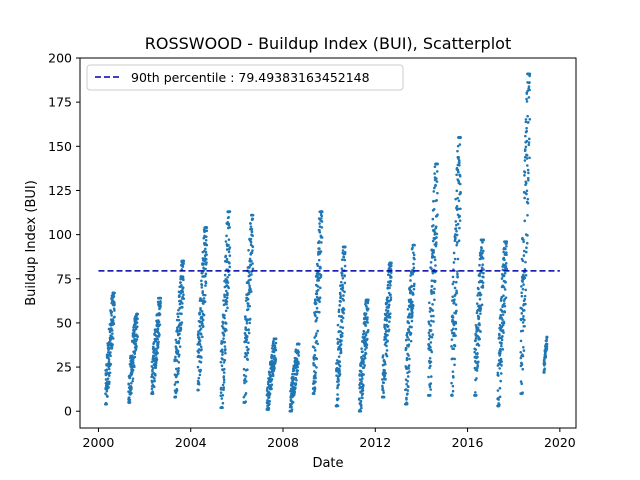 This screenshot has width=640, height=480. What do you see at coordinates (329, 439) in the screenshot?
I see `x-axis-ticks: 2000 2004 2008 2012 2016 2020` at bounding box center [329, 439].